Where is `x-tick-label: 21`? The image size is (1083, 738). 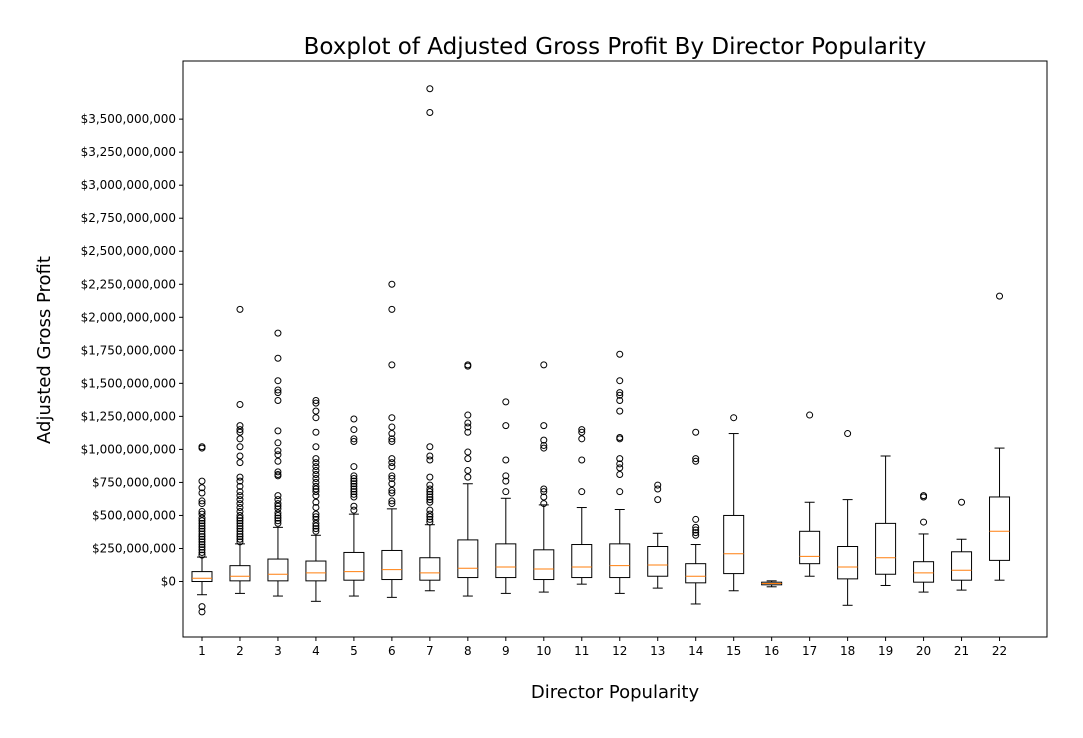 x-tick-label: 21 is located at coordinates (961, 651).